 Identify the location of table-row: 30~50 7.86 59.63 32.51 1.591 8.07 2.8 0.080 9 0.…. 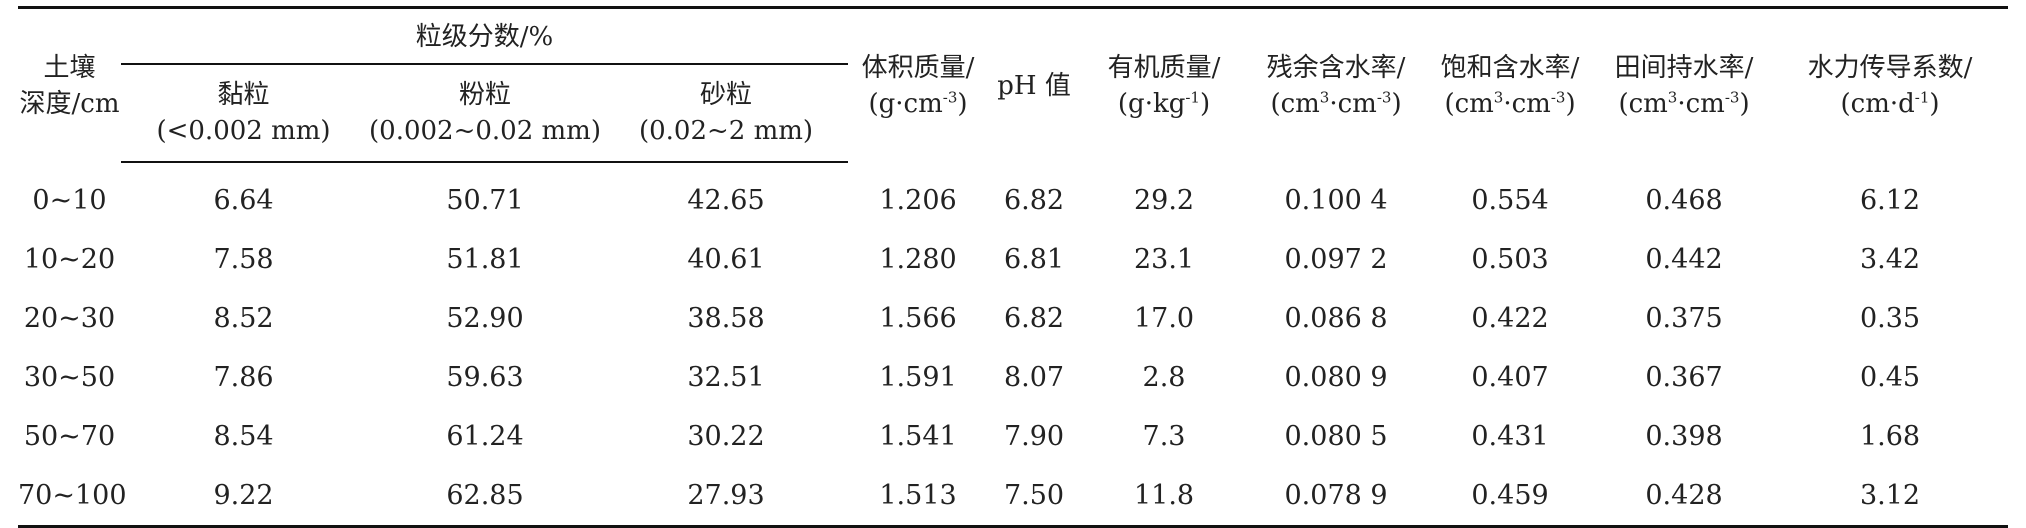
(1013, 377).